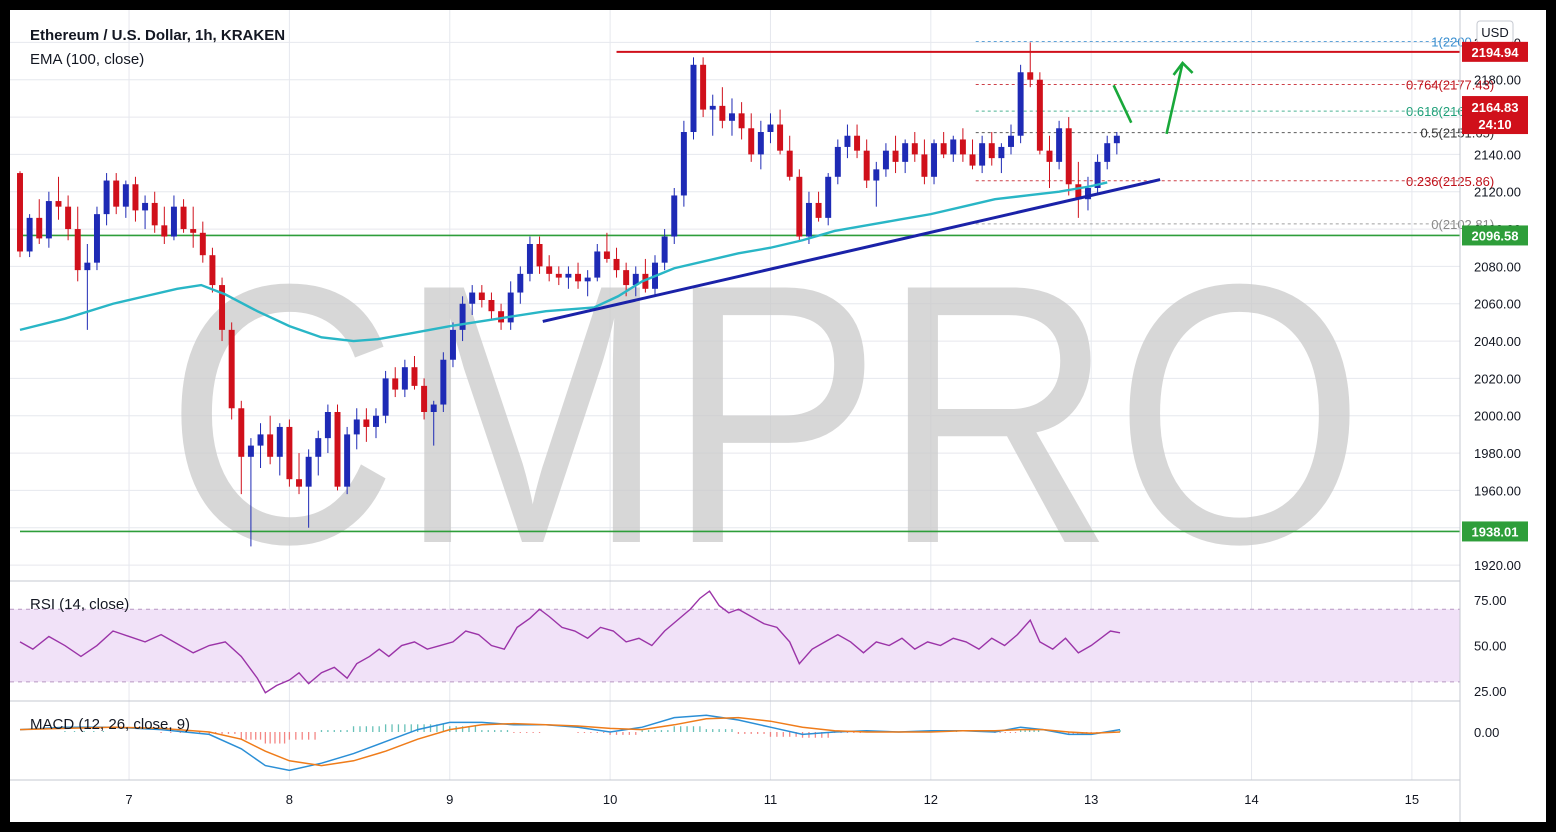 This screenshot has height=832, width=1556. I want to click on time-tick-label: 7, so click(128, 799).